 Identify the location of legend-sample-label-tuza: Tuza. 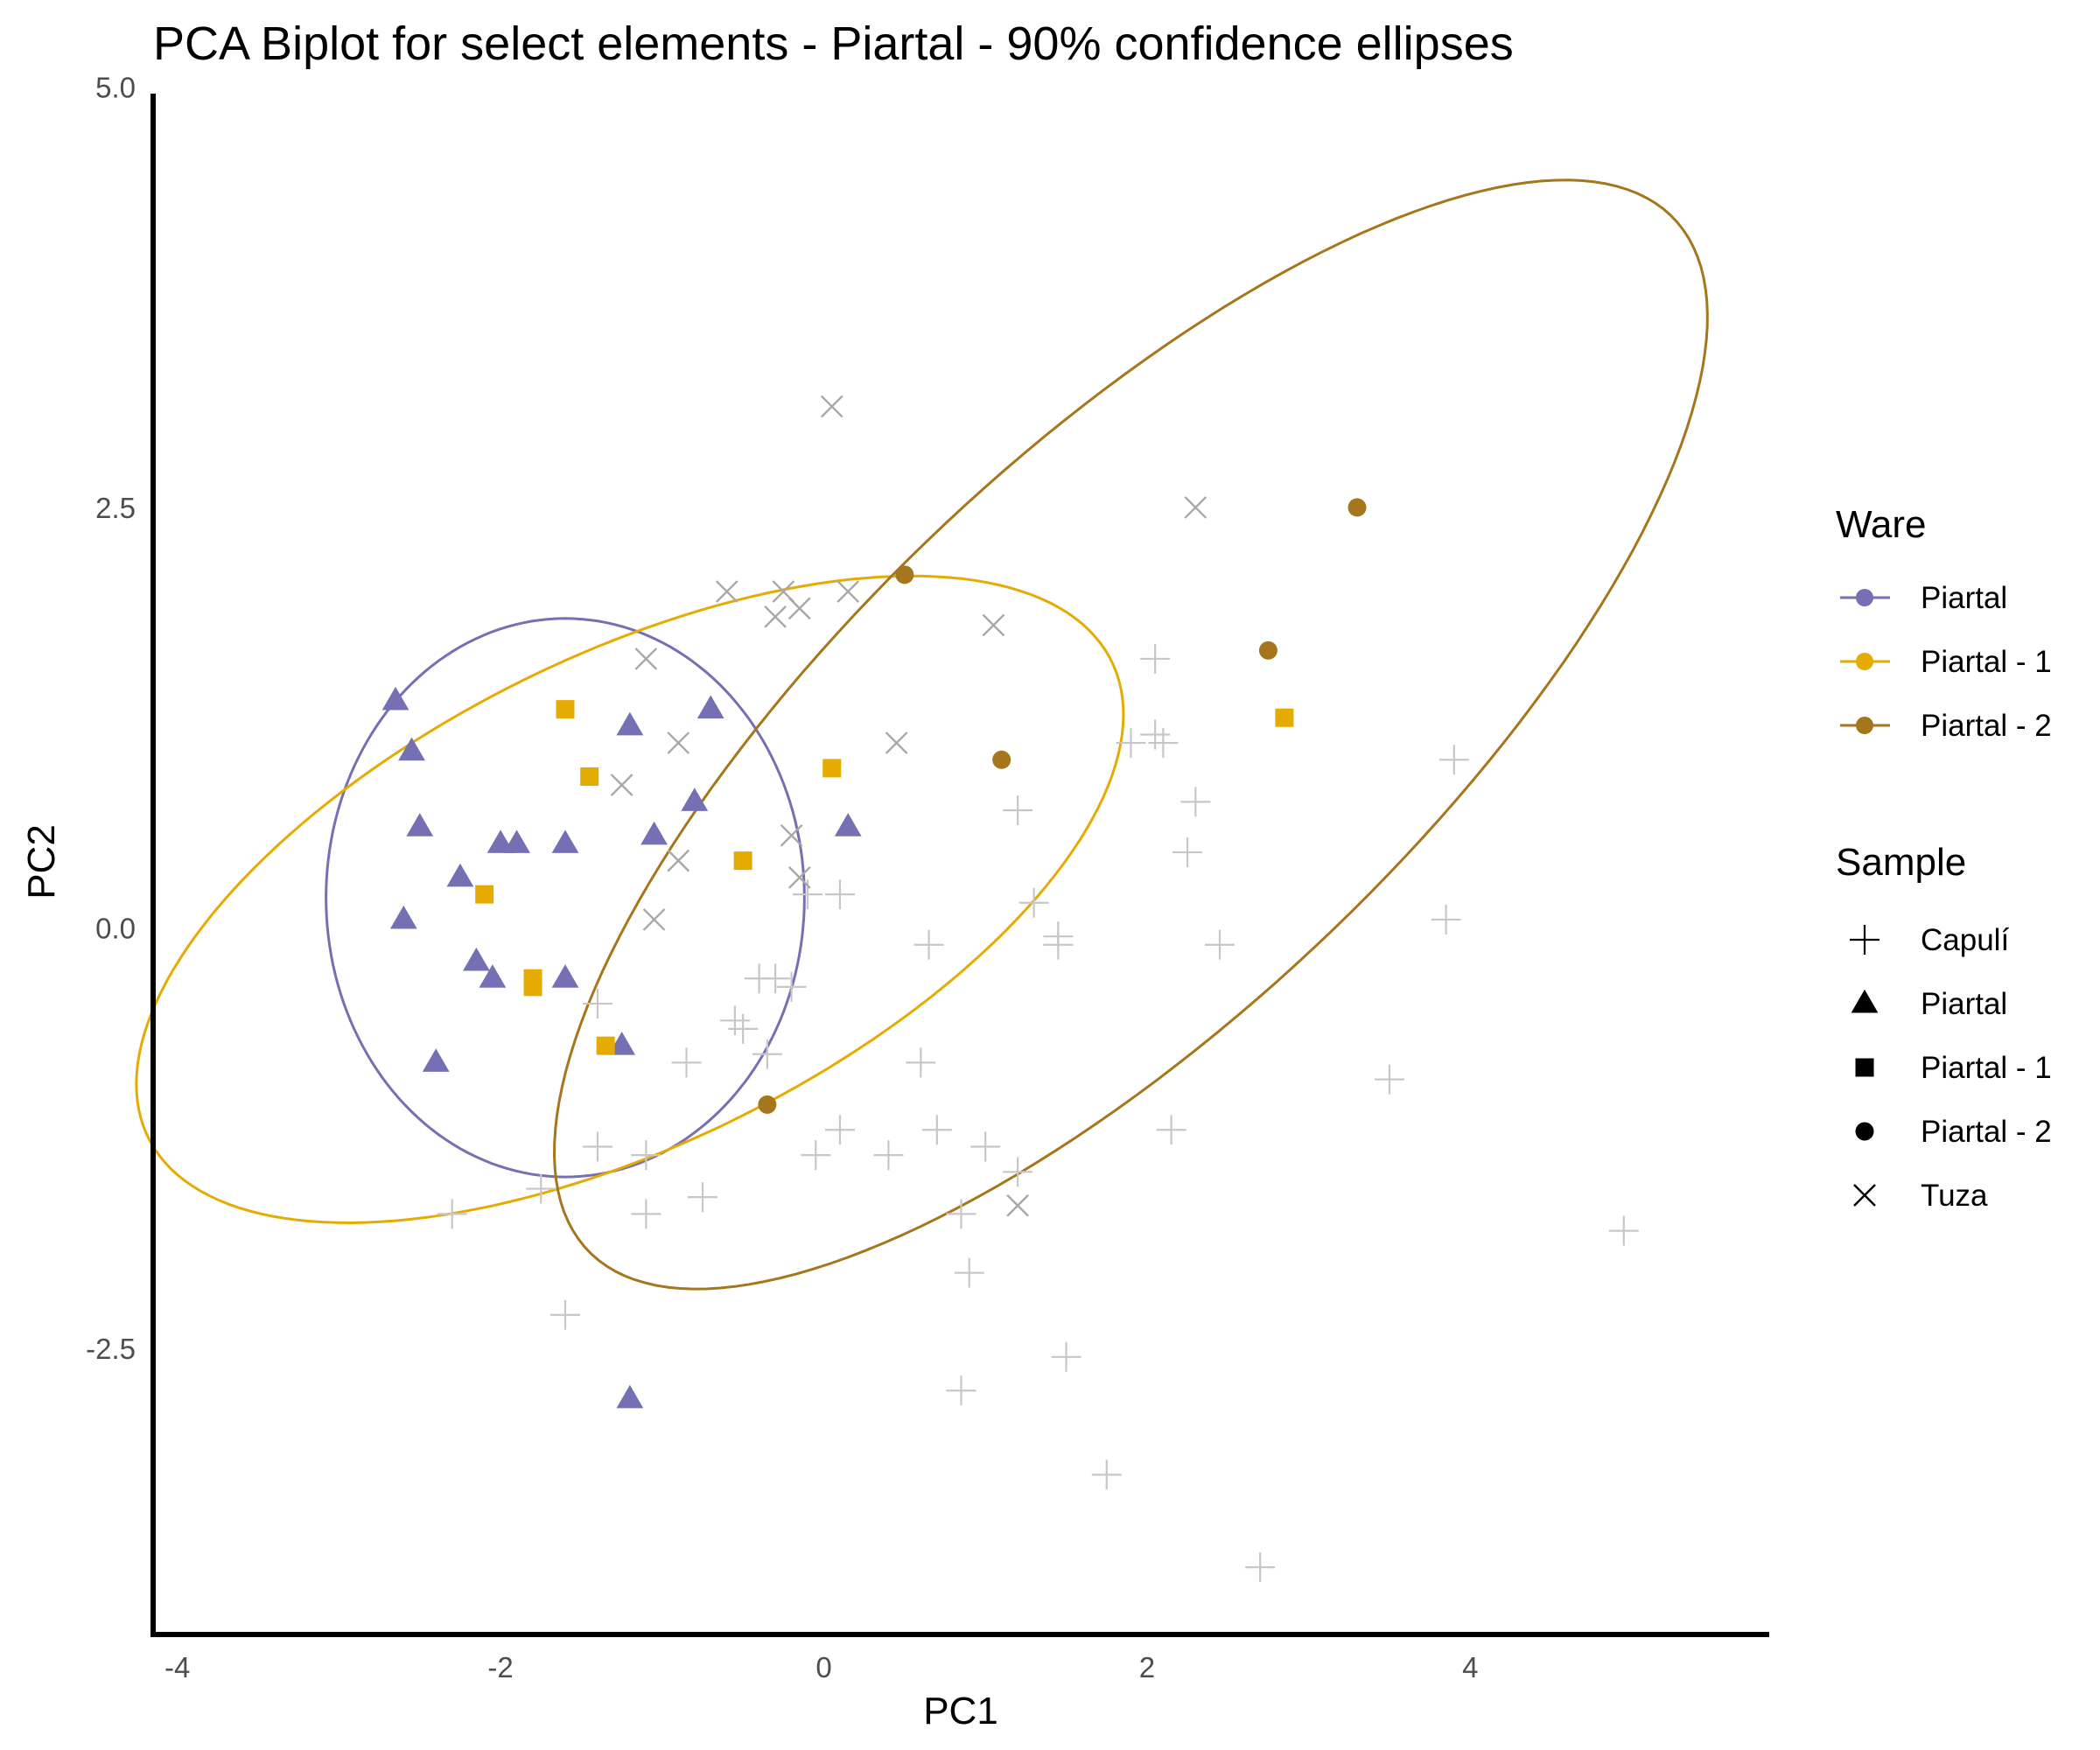
(1954, 1196).